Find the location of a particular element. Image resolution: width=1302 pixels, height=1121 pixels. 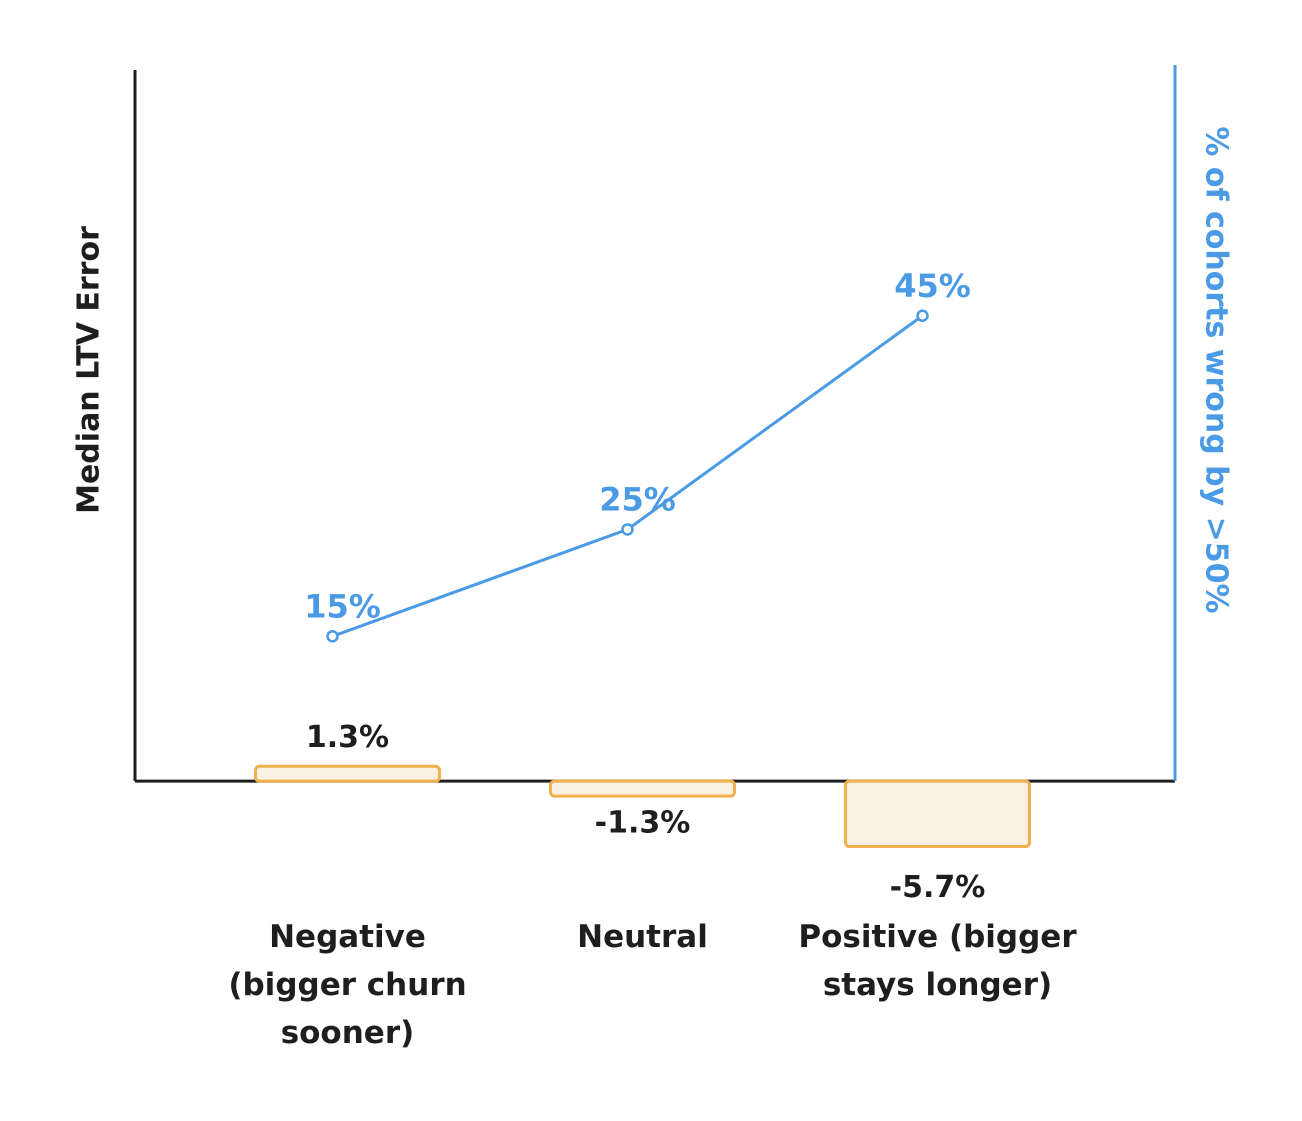

bar-value-label: -1.3% is located at coordinates (643, 823).